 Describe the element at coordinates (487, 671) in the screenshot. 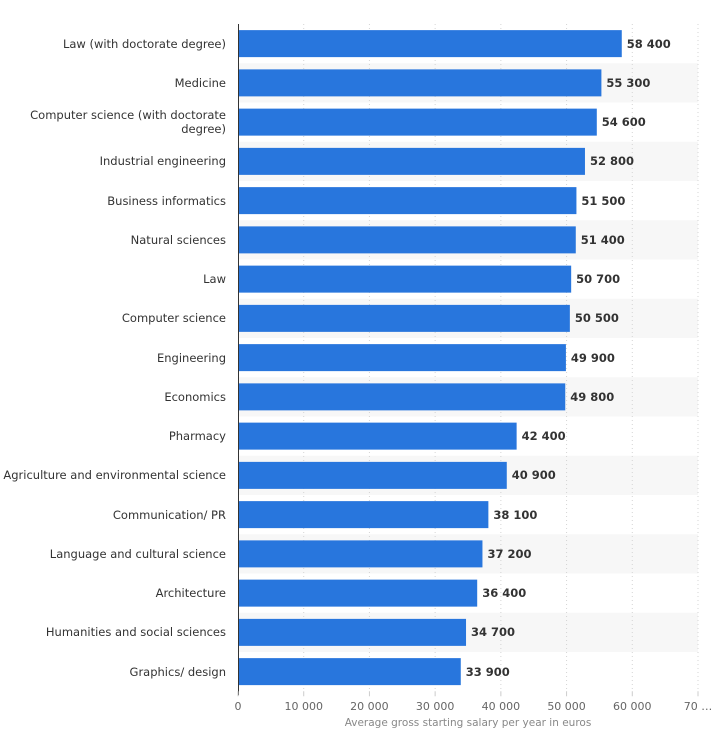

I see `bar-value-label: 33 900` at that location.